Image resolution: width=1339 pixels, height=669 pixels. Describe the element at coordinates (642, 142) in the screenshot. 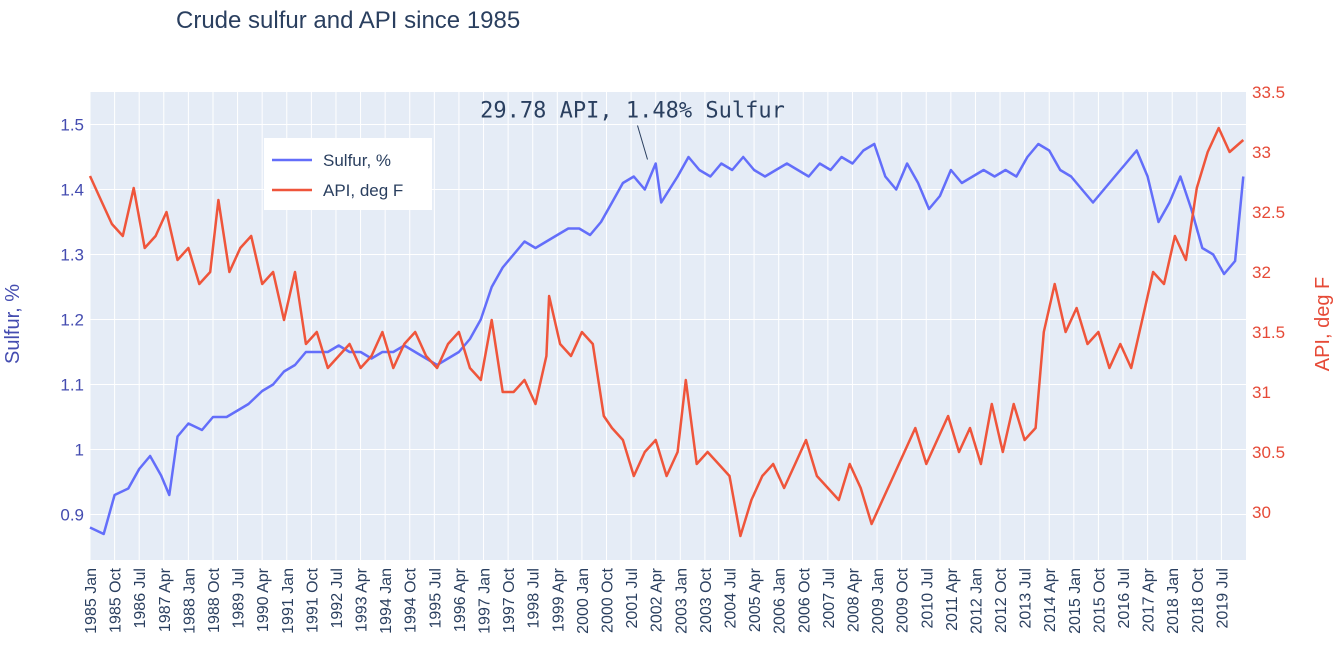

I see `annotation-pointer` at that location.